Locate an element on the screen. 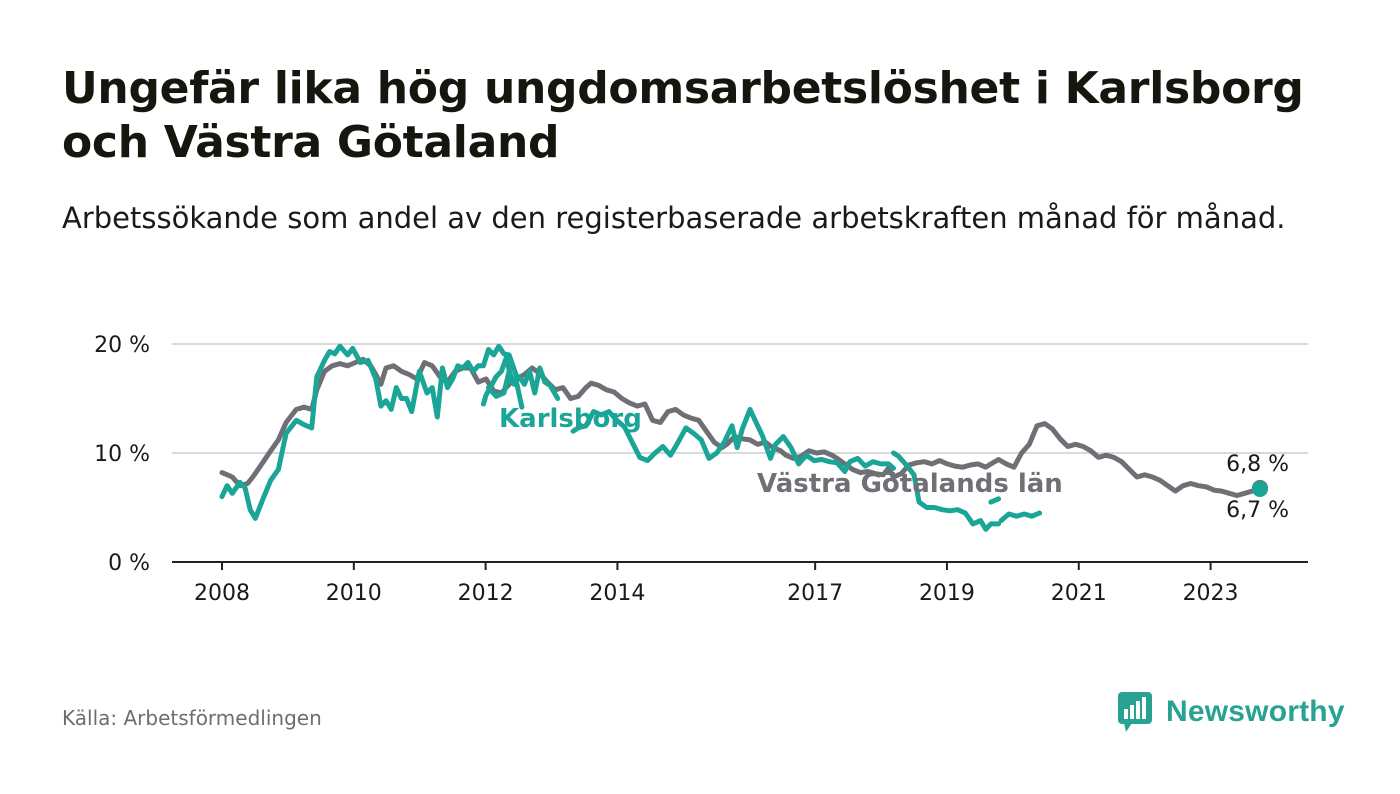 This screenshot has height=794, width=1400. source-note: Källa: Arbetsförmedlingen is located at coordinates (192, 718).